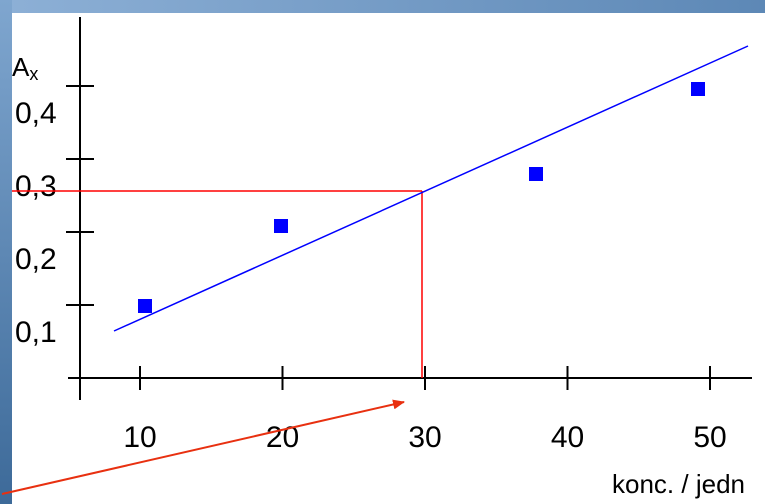 This screenshot has height=504, width=765. What do you see at coordinates (382, 6) in the screenshot?
I see `frame-top-band` at bounding box center [382, 6].